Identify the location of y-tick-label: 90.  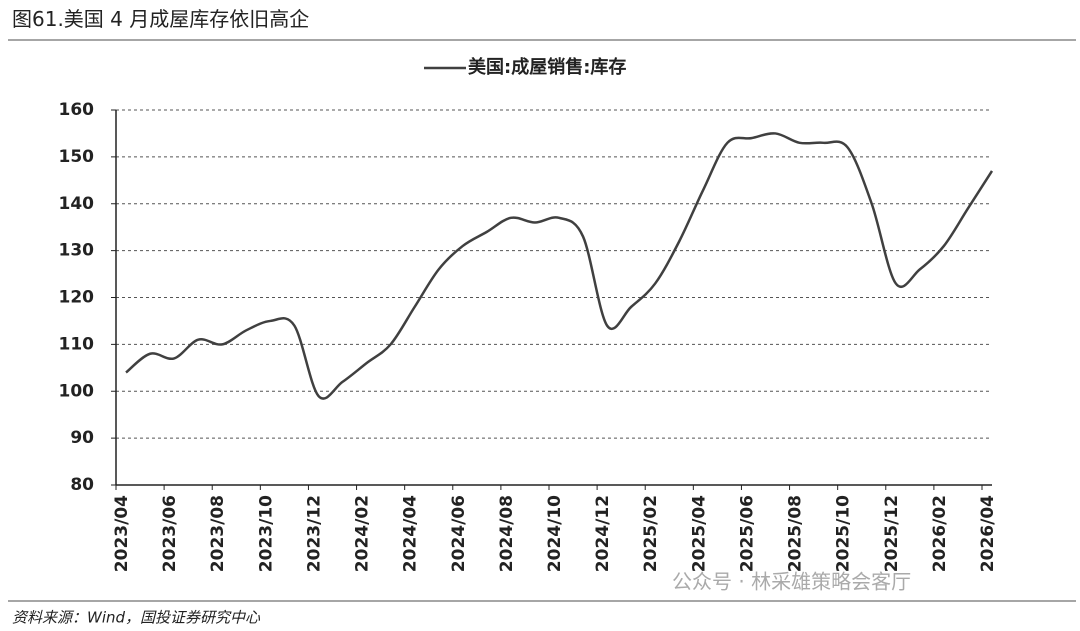
(82, 438).